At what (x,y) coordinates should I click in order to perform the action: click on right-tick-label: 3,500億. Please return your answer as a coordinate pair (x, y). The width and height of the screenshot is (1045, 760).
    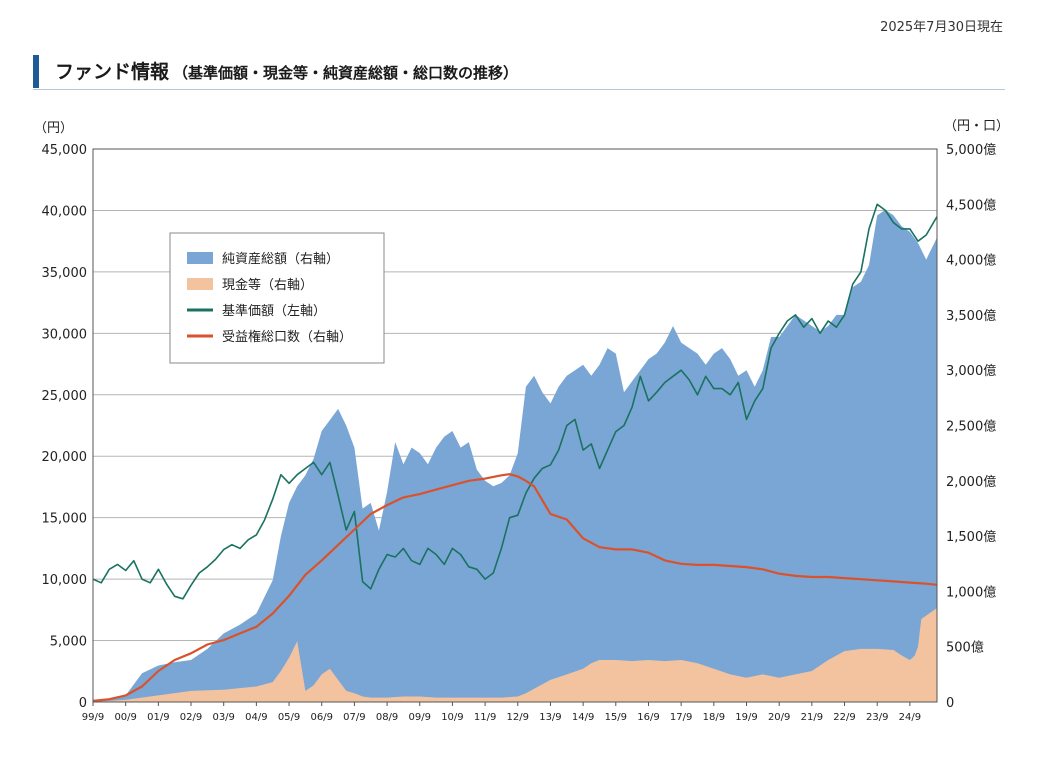
    Looking at the image, I should click on (971, 316).